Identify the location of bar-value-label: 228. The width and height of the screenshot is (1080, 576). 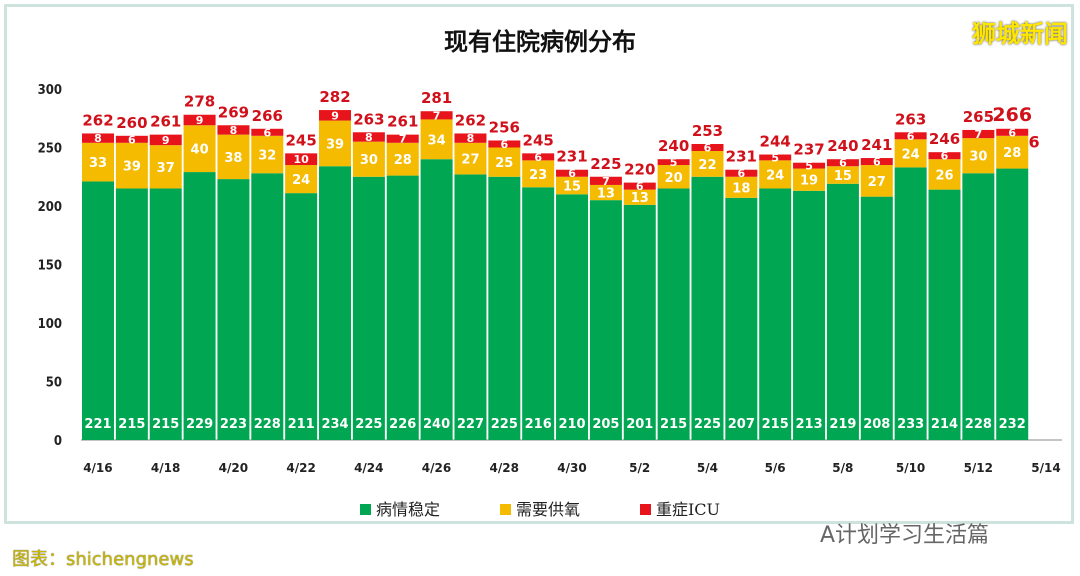
(978, 424).